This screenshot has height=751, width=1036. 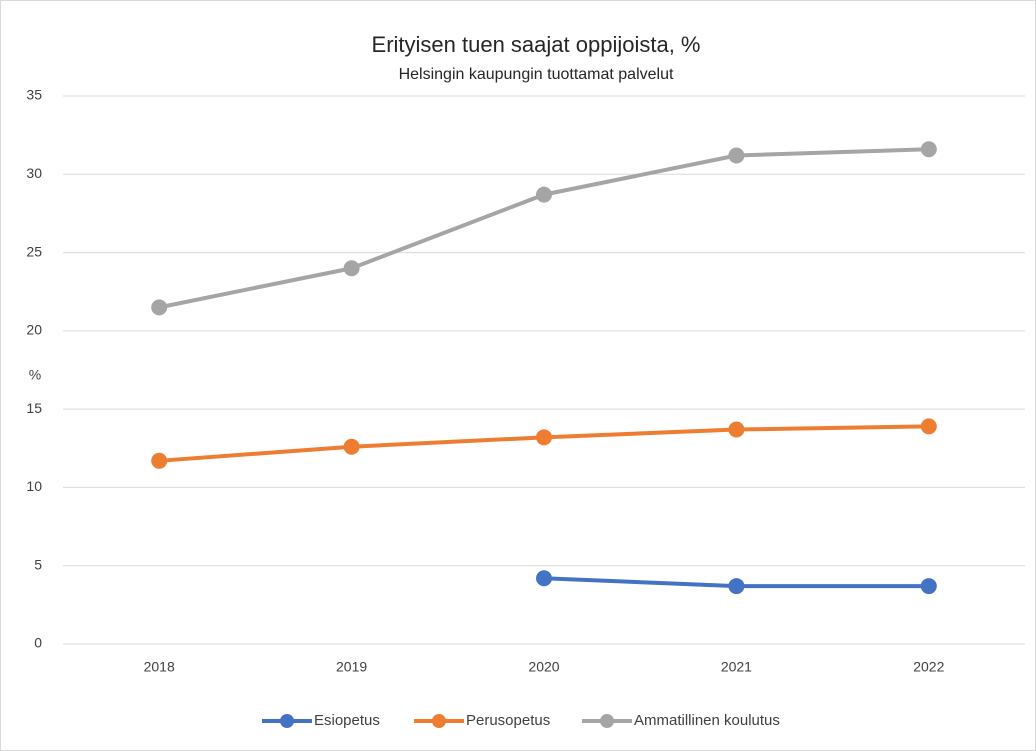 I want to click on x-tick-label: 2020, so click(x=543, y=667).